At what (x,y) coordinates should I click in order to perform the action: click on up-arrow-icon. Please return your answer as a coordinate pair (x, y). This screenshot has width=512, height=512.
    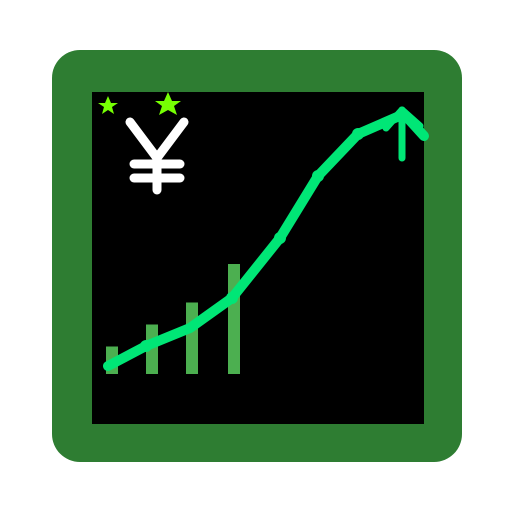
    Looking at the image, I should click on (403, 134).